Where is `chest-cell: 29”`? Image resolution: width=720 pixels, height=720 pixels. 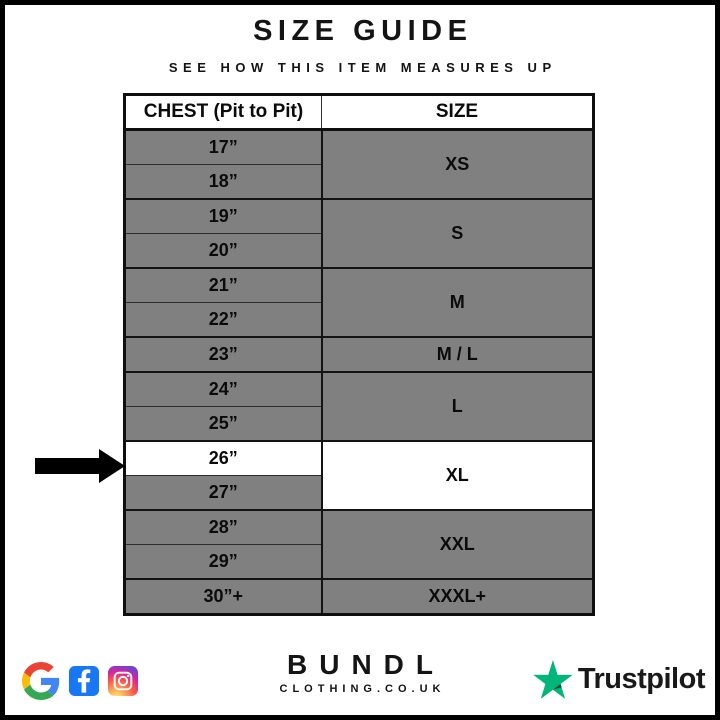 chest-cell: 29” is located at coordinates (223, 562).